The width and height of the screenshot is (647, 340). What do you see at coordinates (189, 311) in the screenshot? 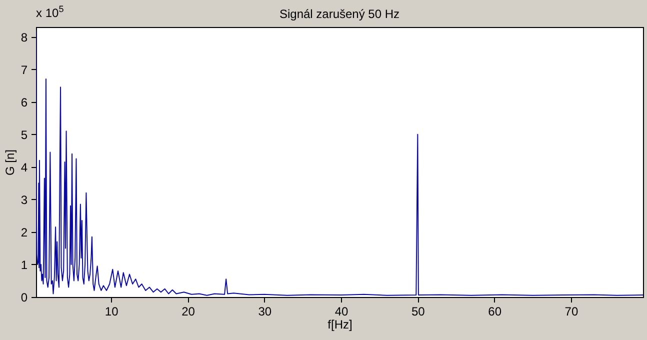
I see `x-tick-label: 20` at bounding box center [189, 311].